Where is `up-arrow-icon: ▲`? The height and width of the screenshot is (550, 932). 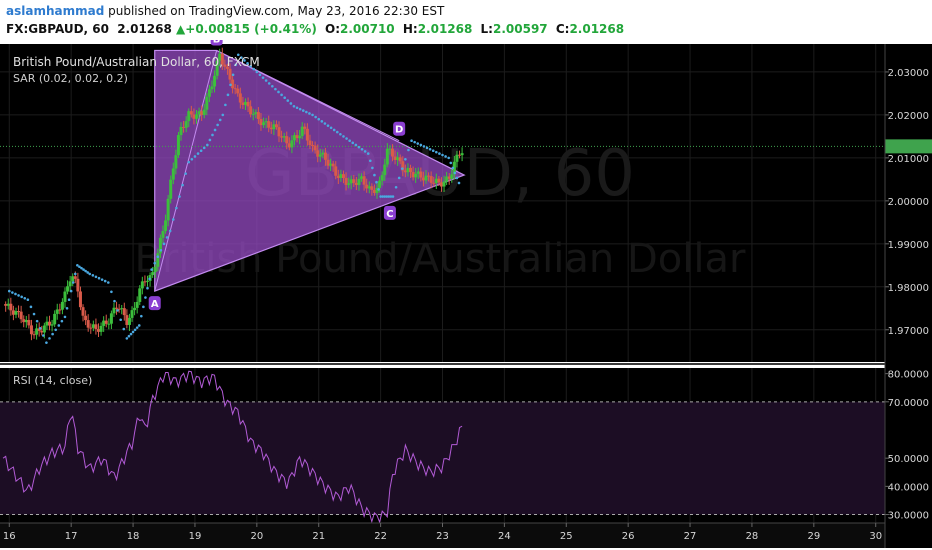 up-arrow-icon: ▲ is located at coordinates (181, 29).